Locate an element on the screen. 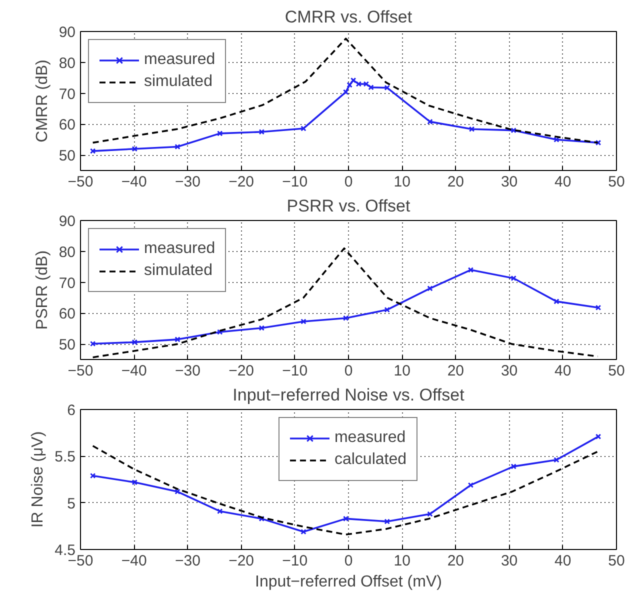 Image resolution: width=634 pixels, height=593 pixels. y-axis-title: PSRR (dB) is located at coordinates (42, 290).